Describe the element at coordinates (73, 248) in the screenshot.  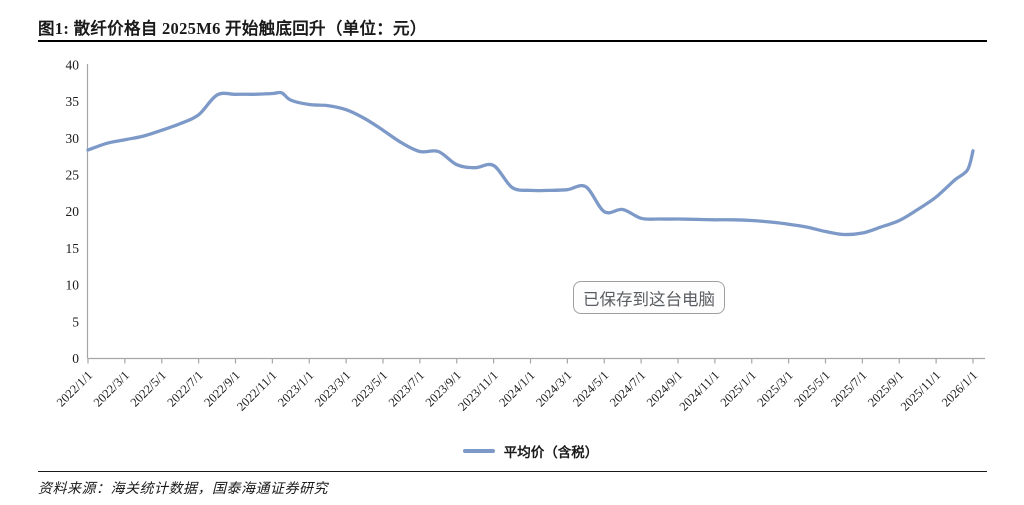
I see `y-axis-tick-label: 15` at that location.